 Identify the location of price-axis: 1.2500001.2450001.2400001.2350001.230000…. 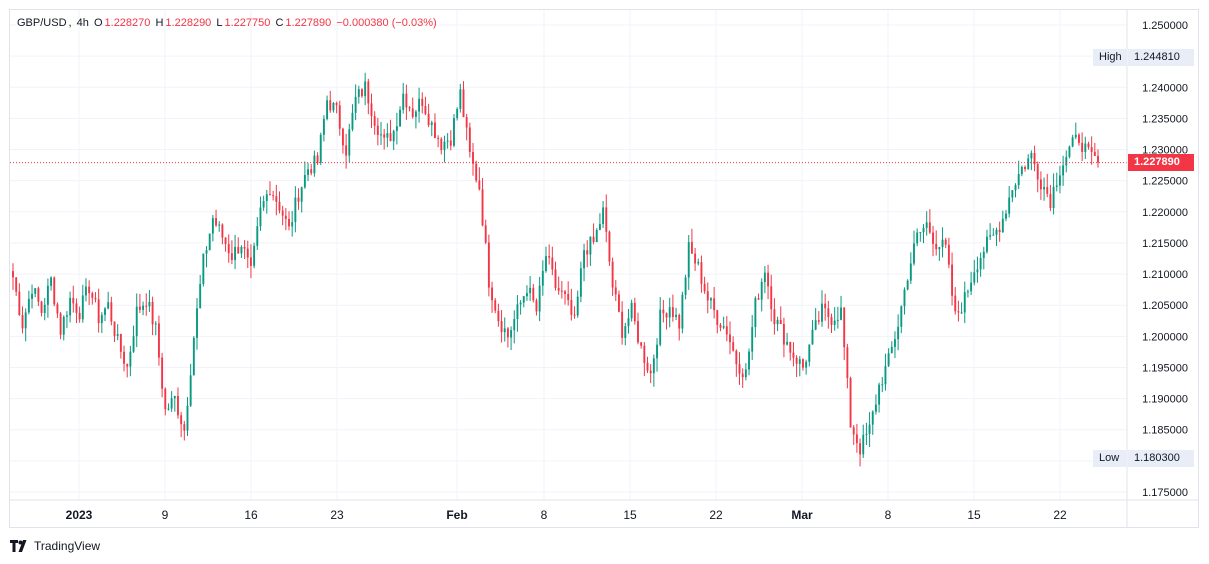
(1165, 259).